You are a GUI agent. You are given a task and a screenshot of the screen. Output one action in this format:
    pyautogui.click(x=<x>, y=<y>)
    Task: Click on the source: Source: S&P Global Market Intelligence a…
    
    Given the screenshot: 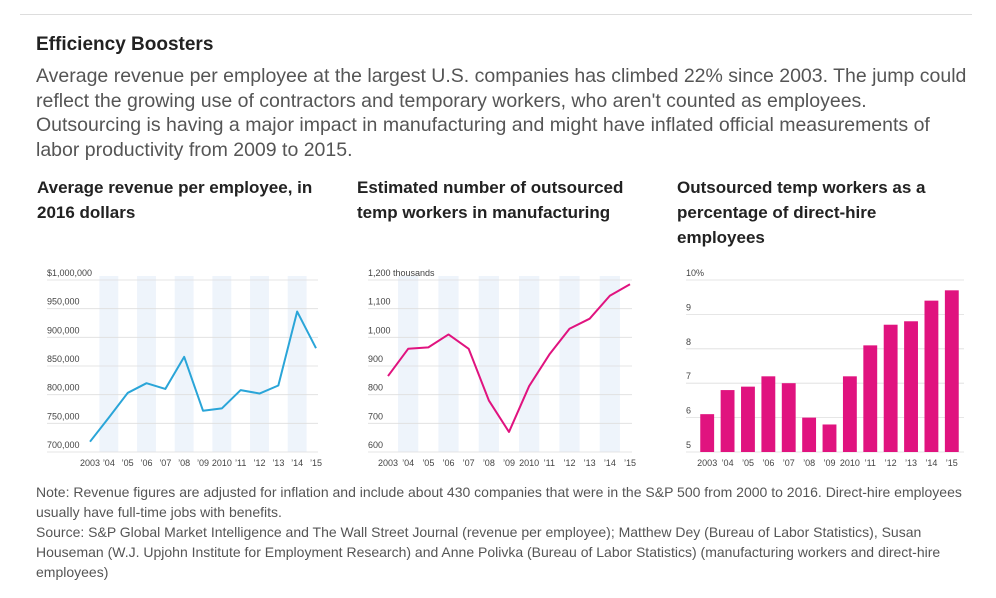 What is the action you would take?
    pyautogui.click(x=488, y=552)
    